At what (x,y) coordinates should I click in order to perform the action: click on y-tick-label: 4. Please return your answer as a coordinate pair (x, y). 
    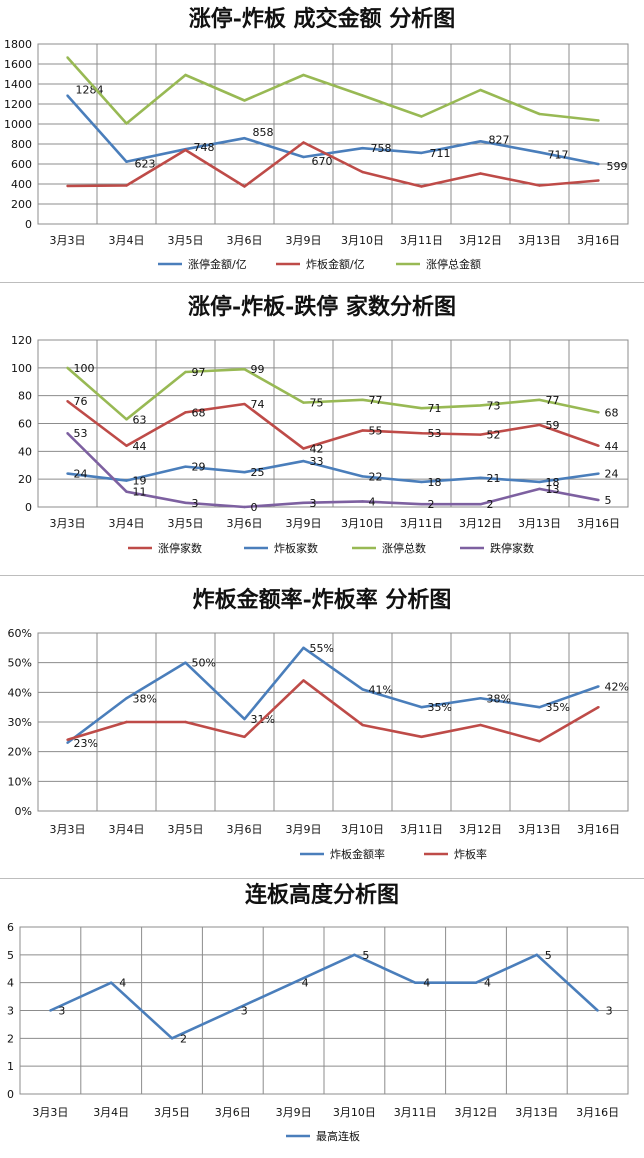
    Looking at the image, I should click on (10, 983).